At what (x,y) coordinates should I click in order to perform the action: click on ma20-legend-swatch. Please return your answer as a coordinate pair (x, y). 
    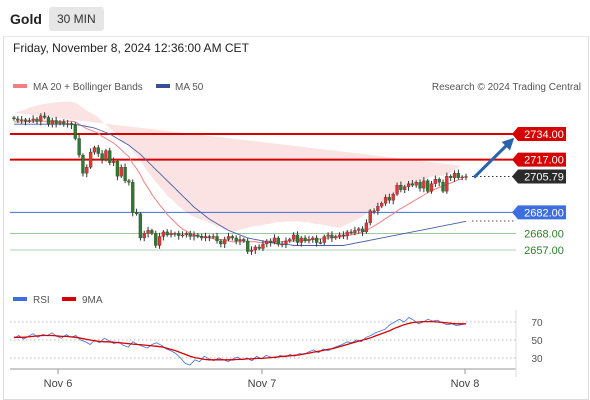
    Looking at the image, I should click on (20, 86).